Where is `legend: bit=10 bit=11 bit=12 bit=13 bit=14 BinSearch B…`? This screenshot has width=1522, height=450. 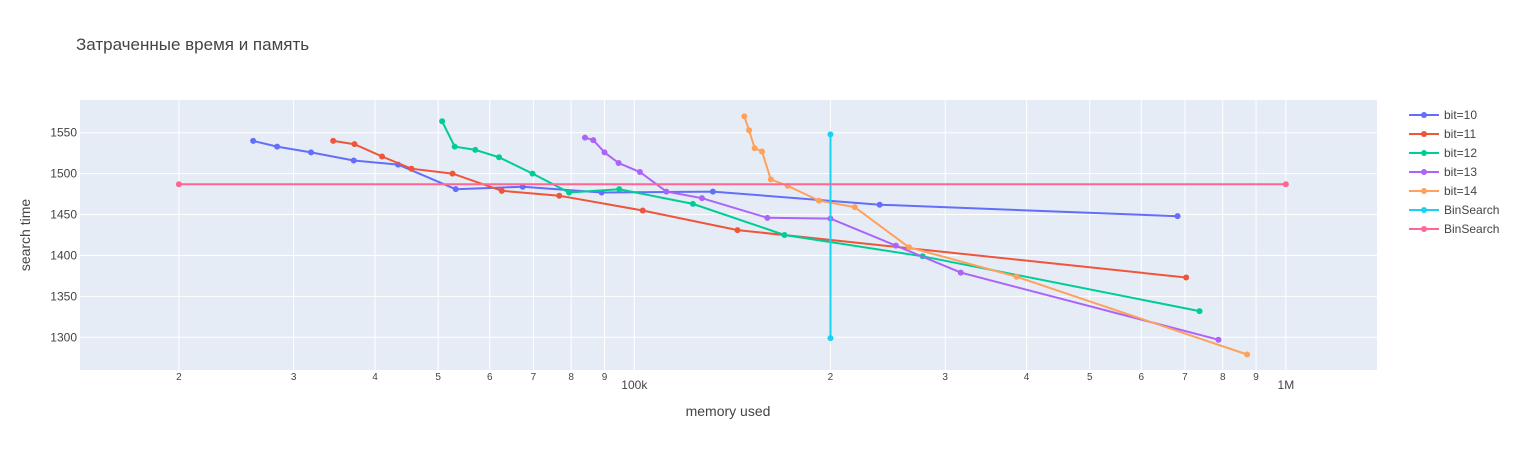 legend: bit=10 bit=11 bit=12 bit=13 bit=14 BinSearch B… is located at coordinates (1454, 172).